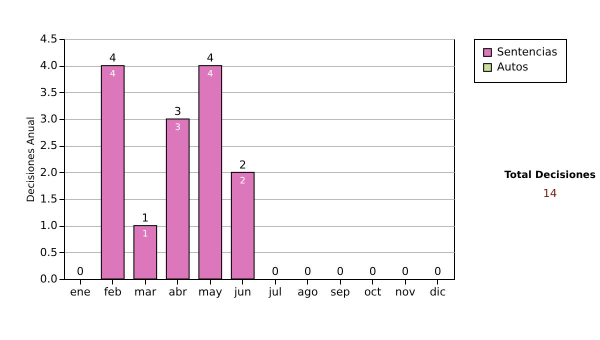  I want to click on total-label: 3, so click(178, 111).